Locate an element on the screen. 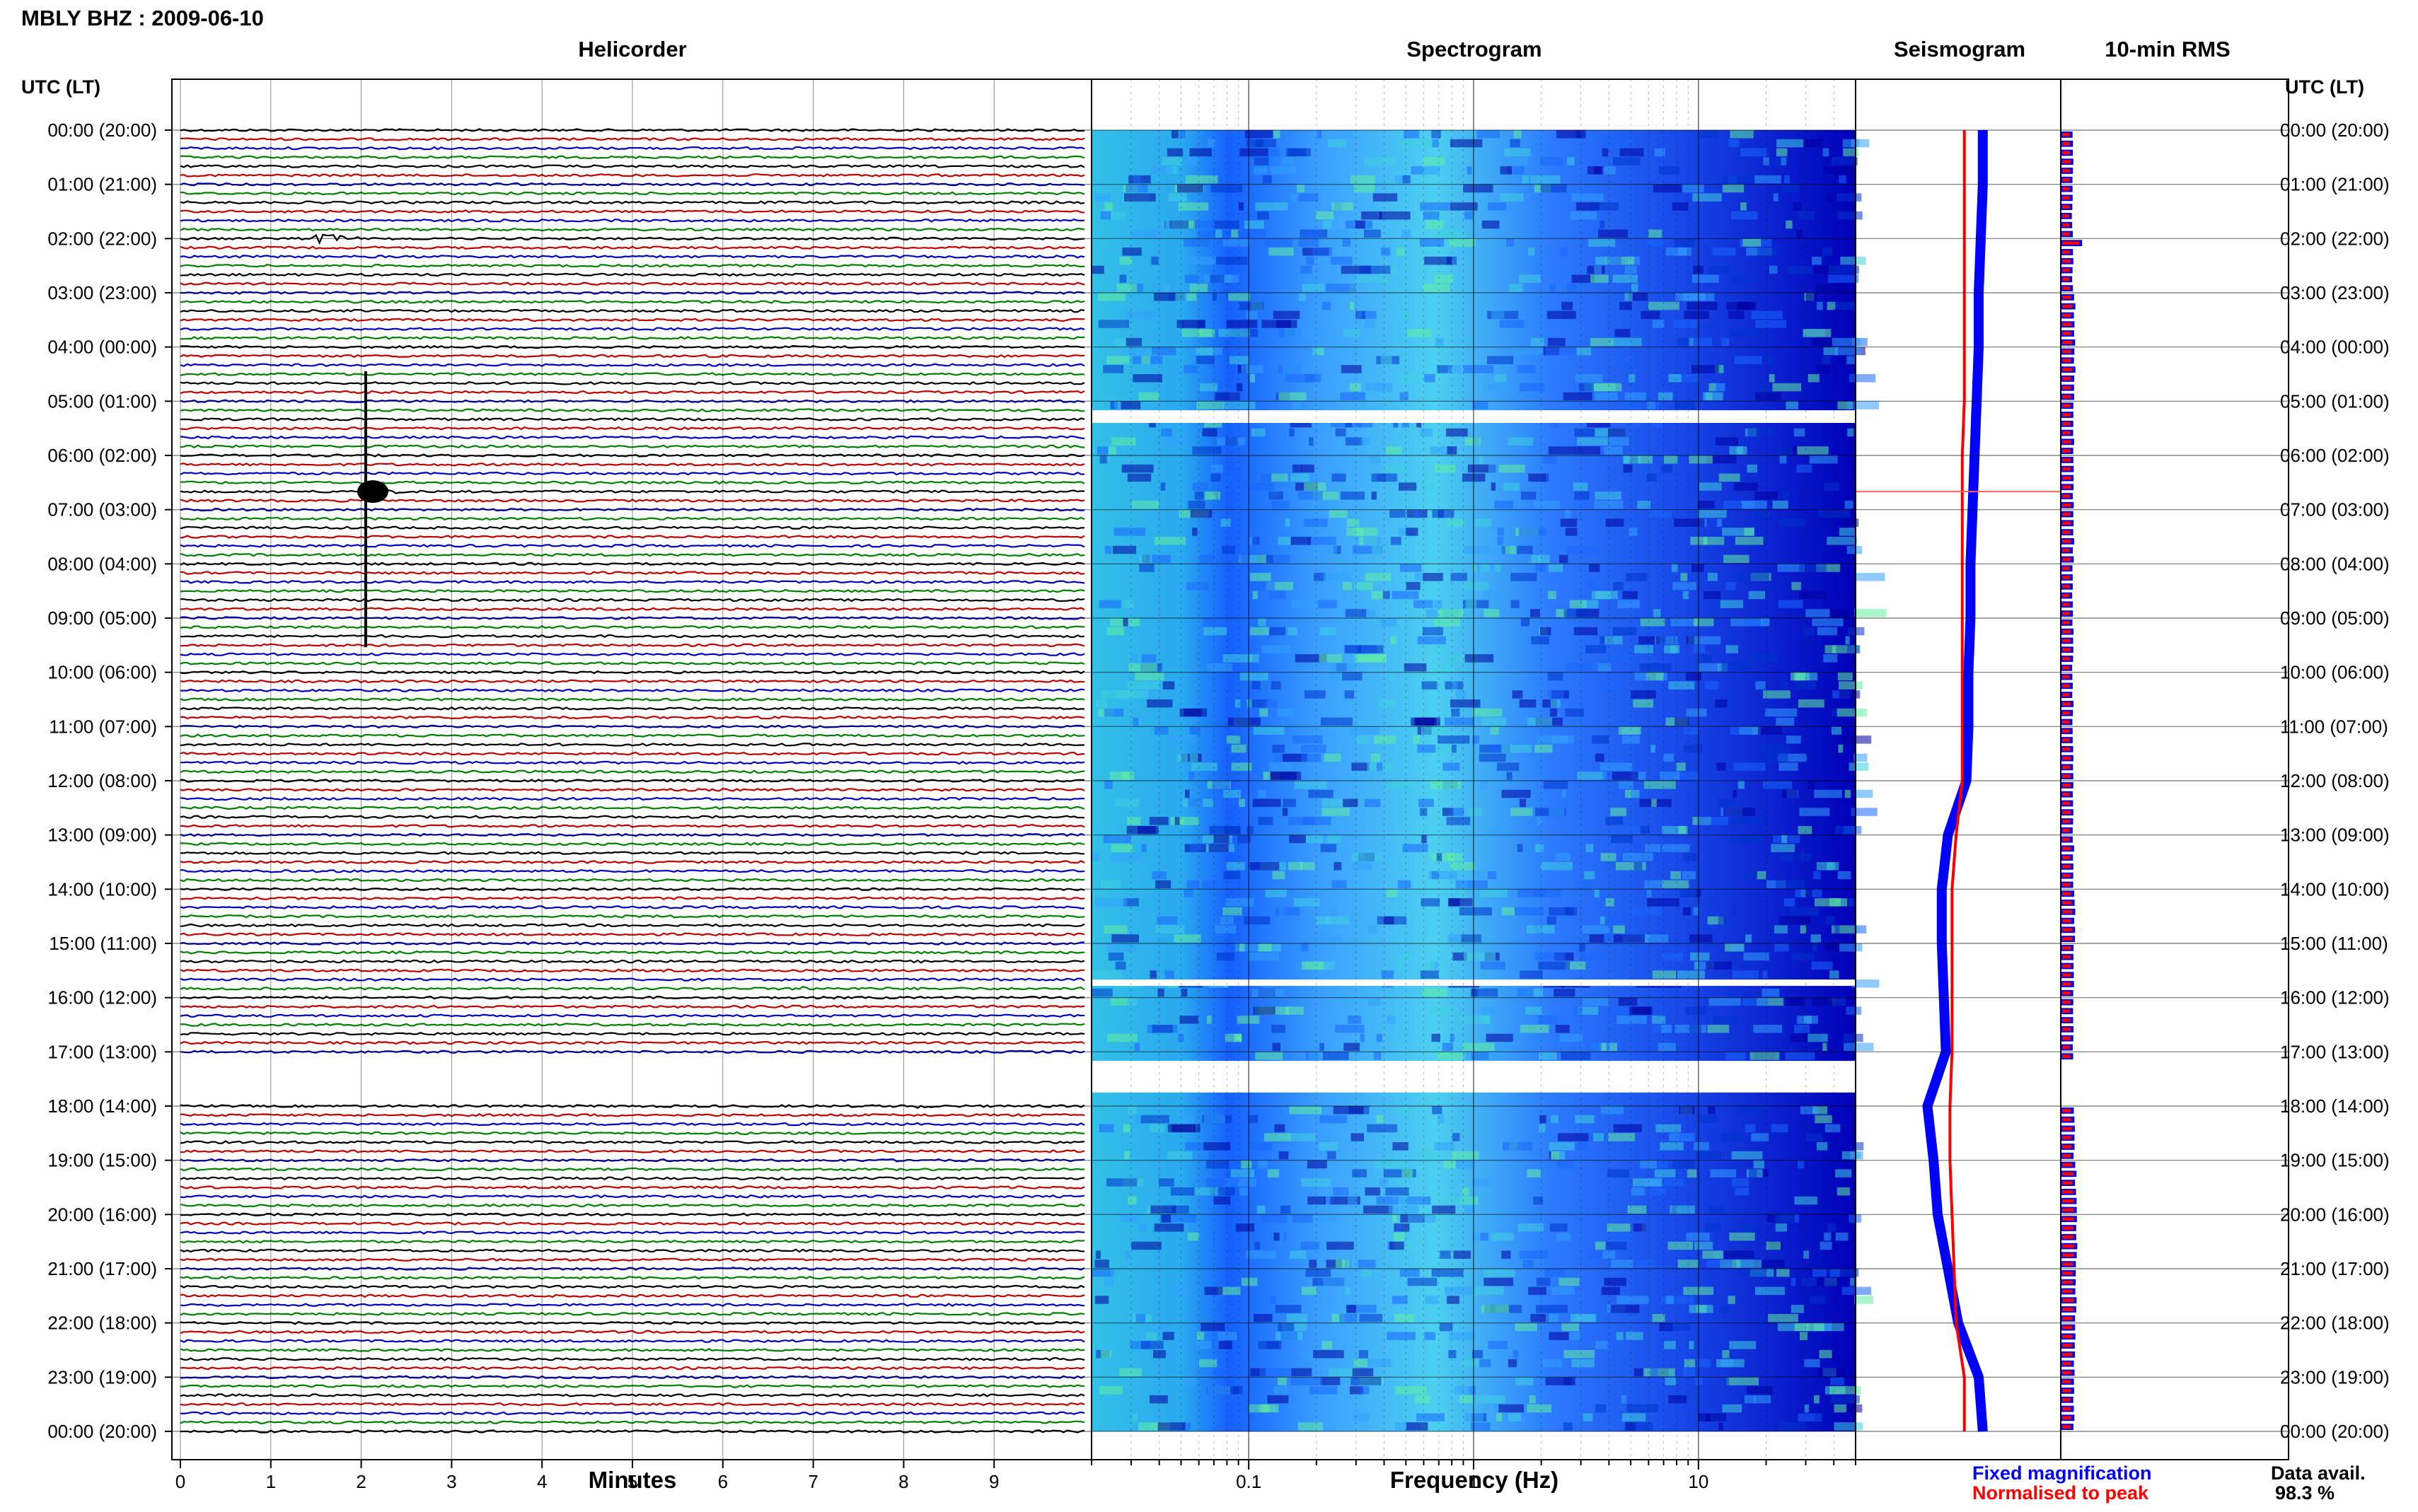 The image size is (2418, 1512). hour-label-left: 13:00 (09:00) is located at coordinates (102, 835).